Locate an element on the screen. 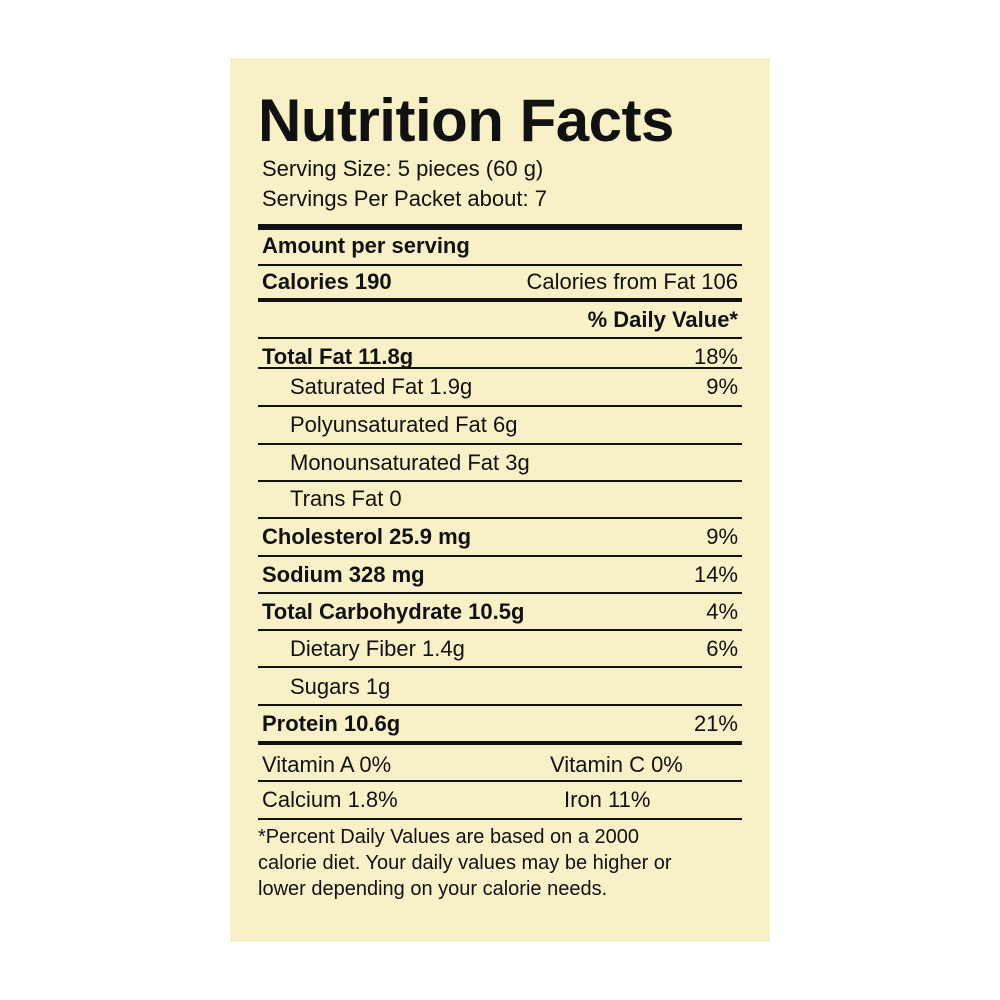  footnote-line: lower depending on your calorie needs. is located at coordinates (433, 889).